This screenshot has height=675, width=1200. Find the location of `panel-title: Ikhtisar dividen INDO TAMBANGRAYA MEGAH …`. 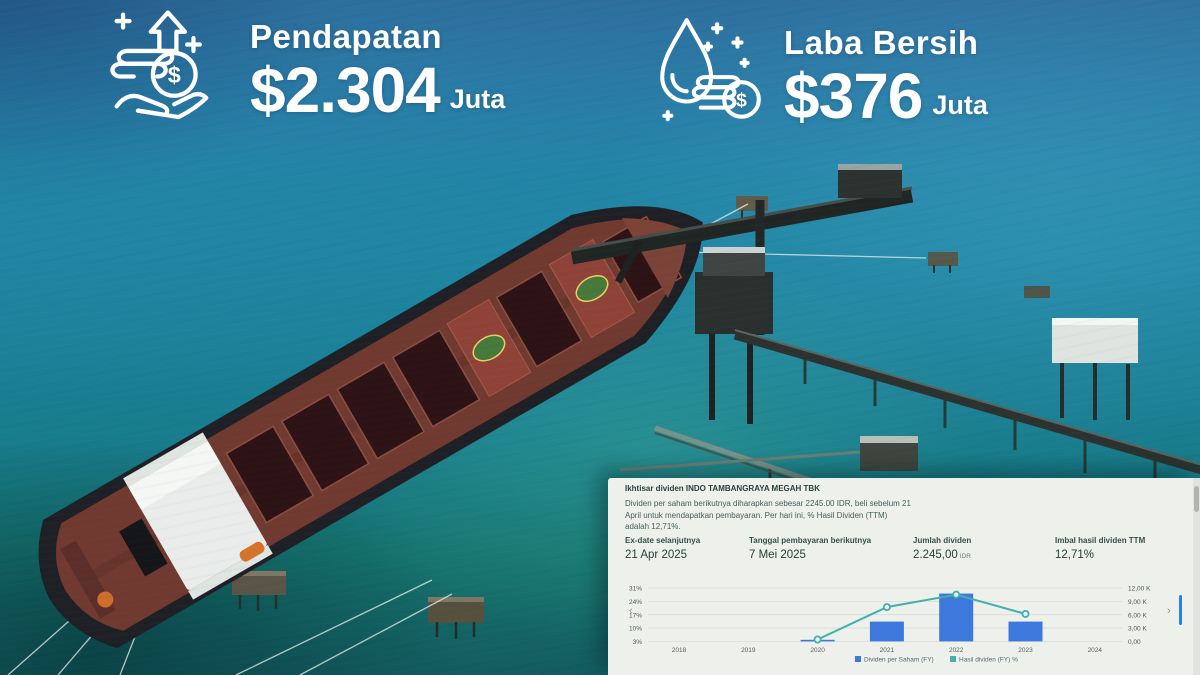

panel-title: Ikhtisar dividen INDO TAMBANGRAYA MEGAH … is located at coordinates (722, 488).